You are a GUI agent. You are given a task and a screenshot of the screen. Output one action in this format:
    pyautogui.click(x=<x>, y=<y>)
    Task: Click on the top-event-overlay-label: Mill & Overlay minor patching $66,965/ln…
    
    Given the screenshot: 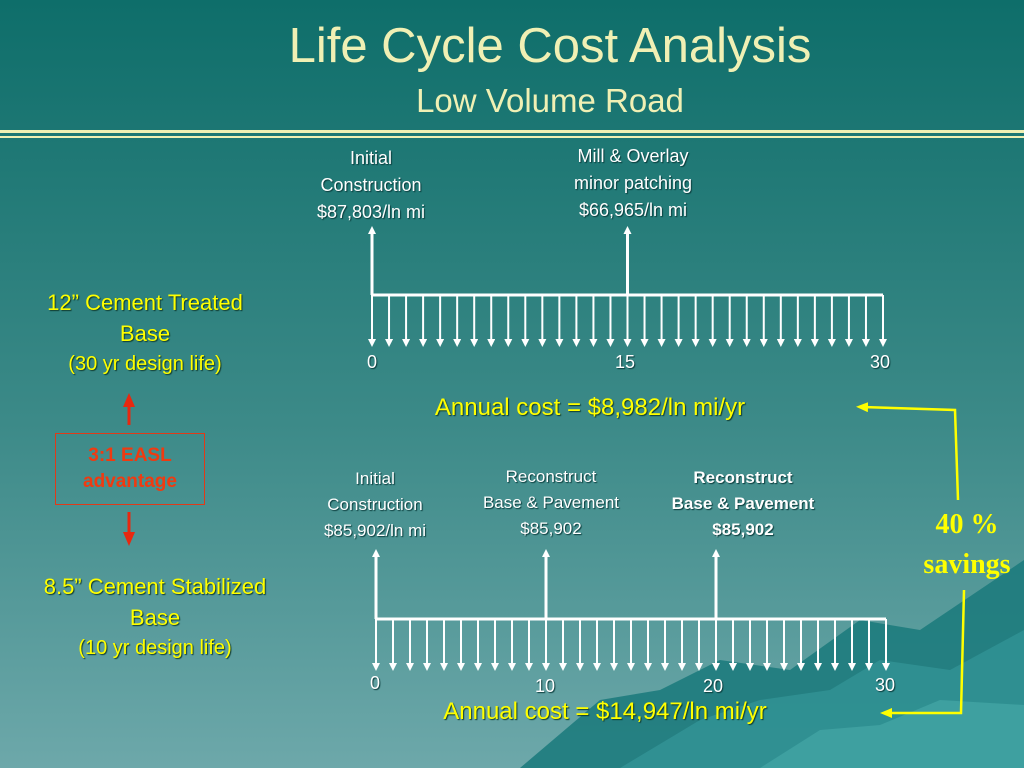 What is the action you would take?
    pyautogui.click(x=633, y=183)
    